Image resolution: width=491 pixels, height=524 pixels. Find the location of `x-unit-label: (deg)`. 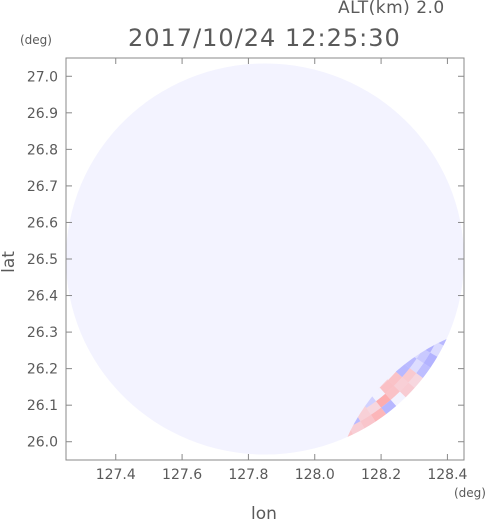

x-unit-label: (deg) is located at coordinates (470, 493).